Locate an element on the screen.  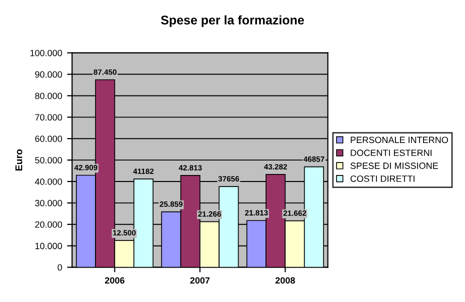
y-tick-label: 30.000 is located at coordinates (48, 203).